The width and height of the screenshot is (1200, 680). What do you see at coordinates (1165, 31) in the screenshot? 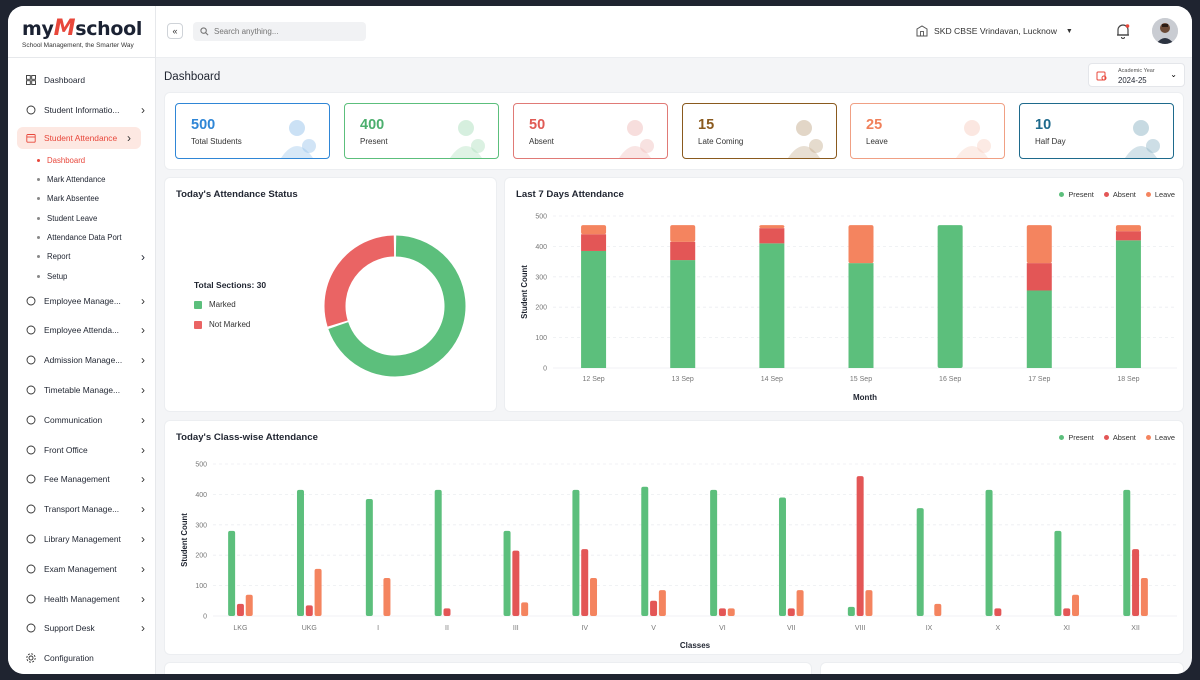
I see `avatar` at bounding box center [1165, 31].